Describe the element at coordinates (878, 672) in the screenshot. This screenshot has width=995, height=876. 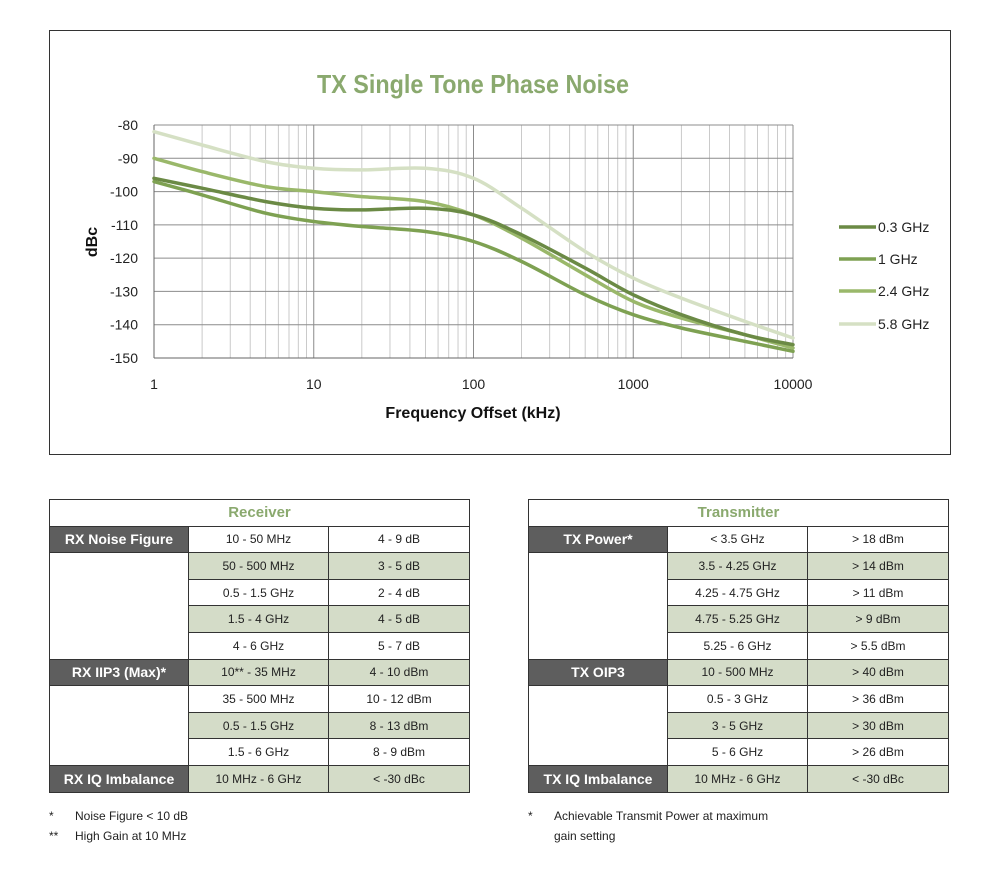
I see `value-cell: > 40 dBm` at that location.